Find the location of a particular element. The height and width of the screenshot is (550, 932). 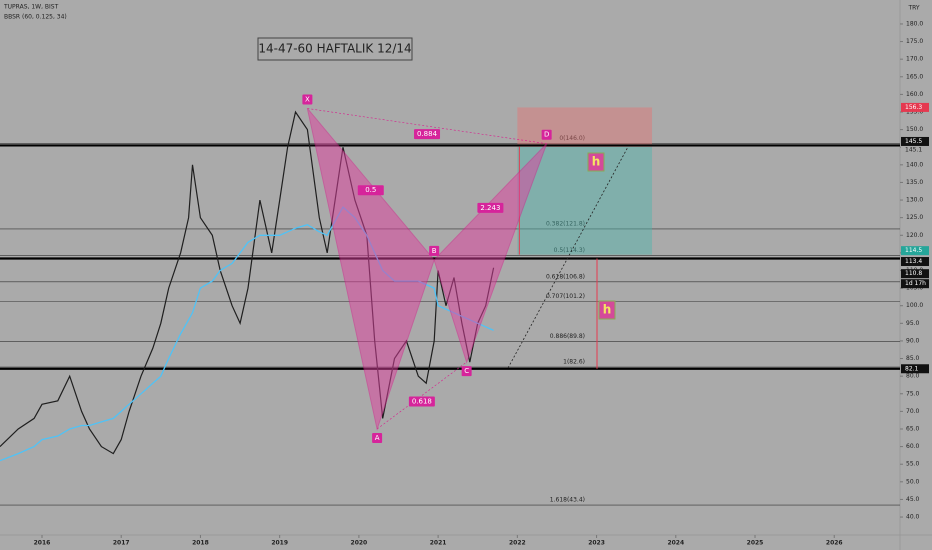

point-label: X is located at coordinates (307, 99).